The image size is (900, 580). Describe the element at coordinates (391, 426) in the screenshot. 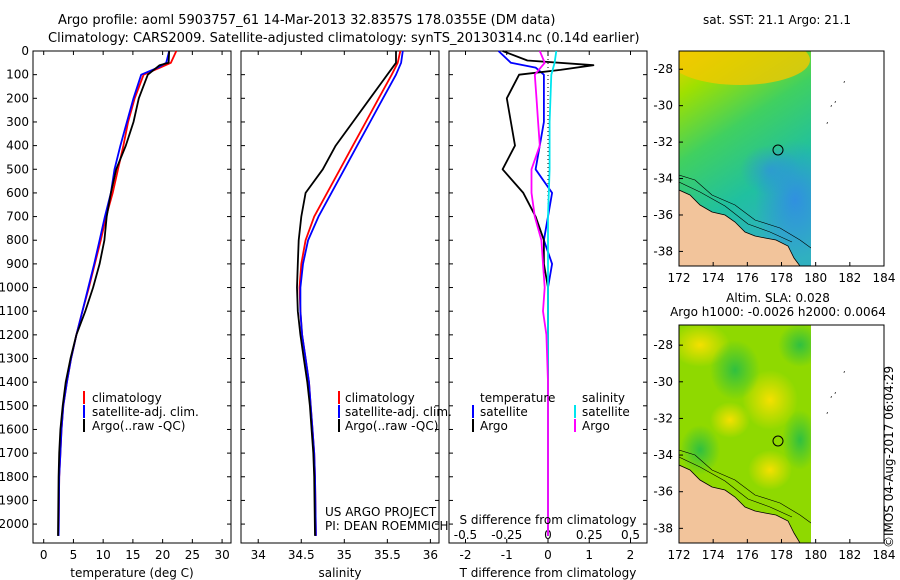

I see `legend-argo-label: Argo(..raw -QC)` at that location.